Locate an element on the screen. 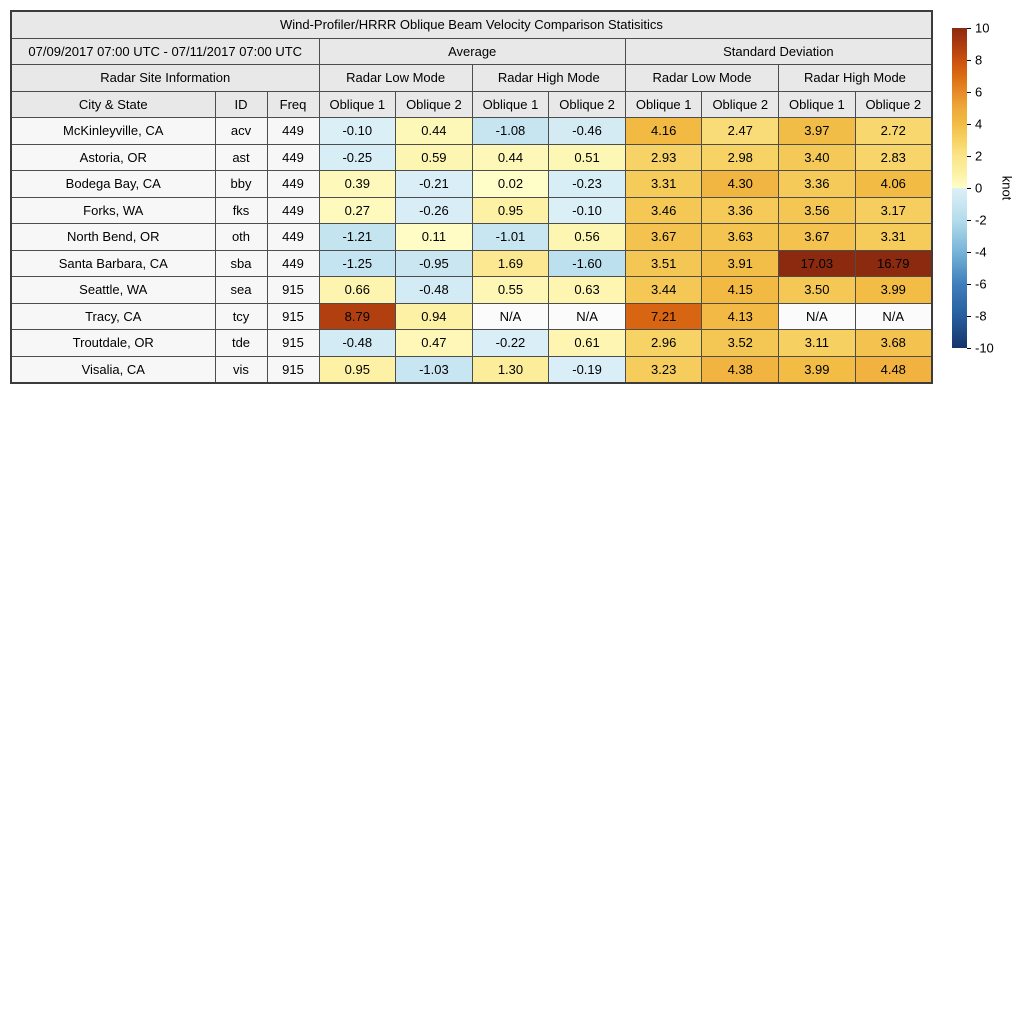  value-cell: -1.03 is located at coordinates (434, 369).